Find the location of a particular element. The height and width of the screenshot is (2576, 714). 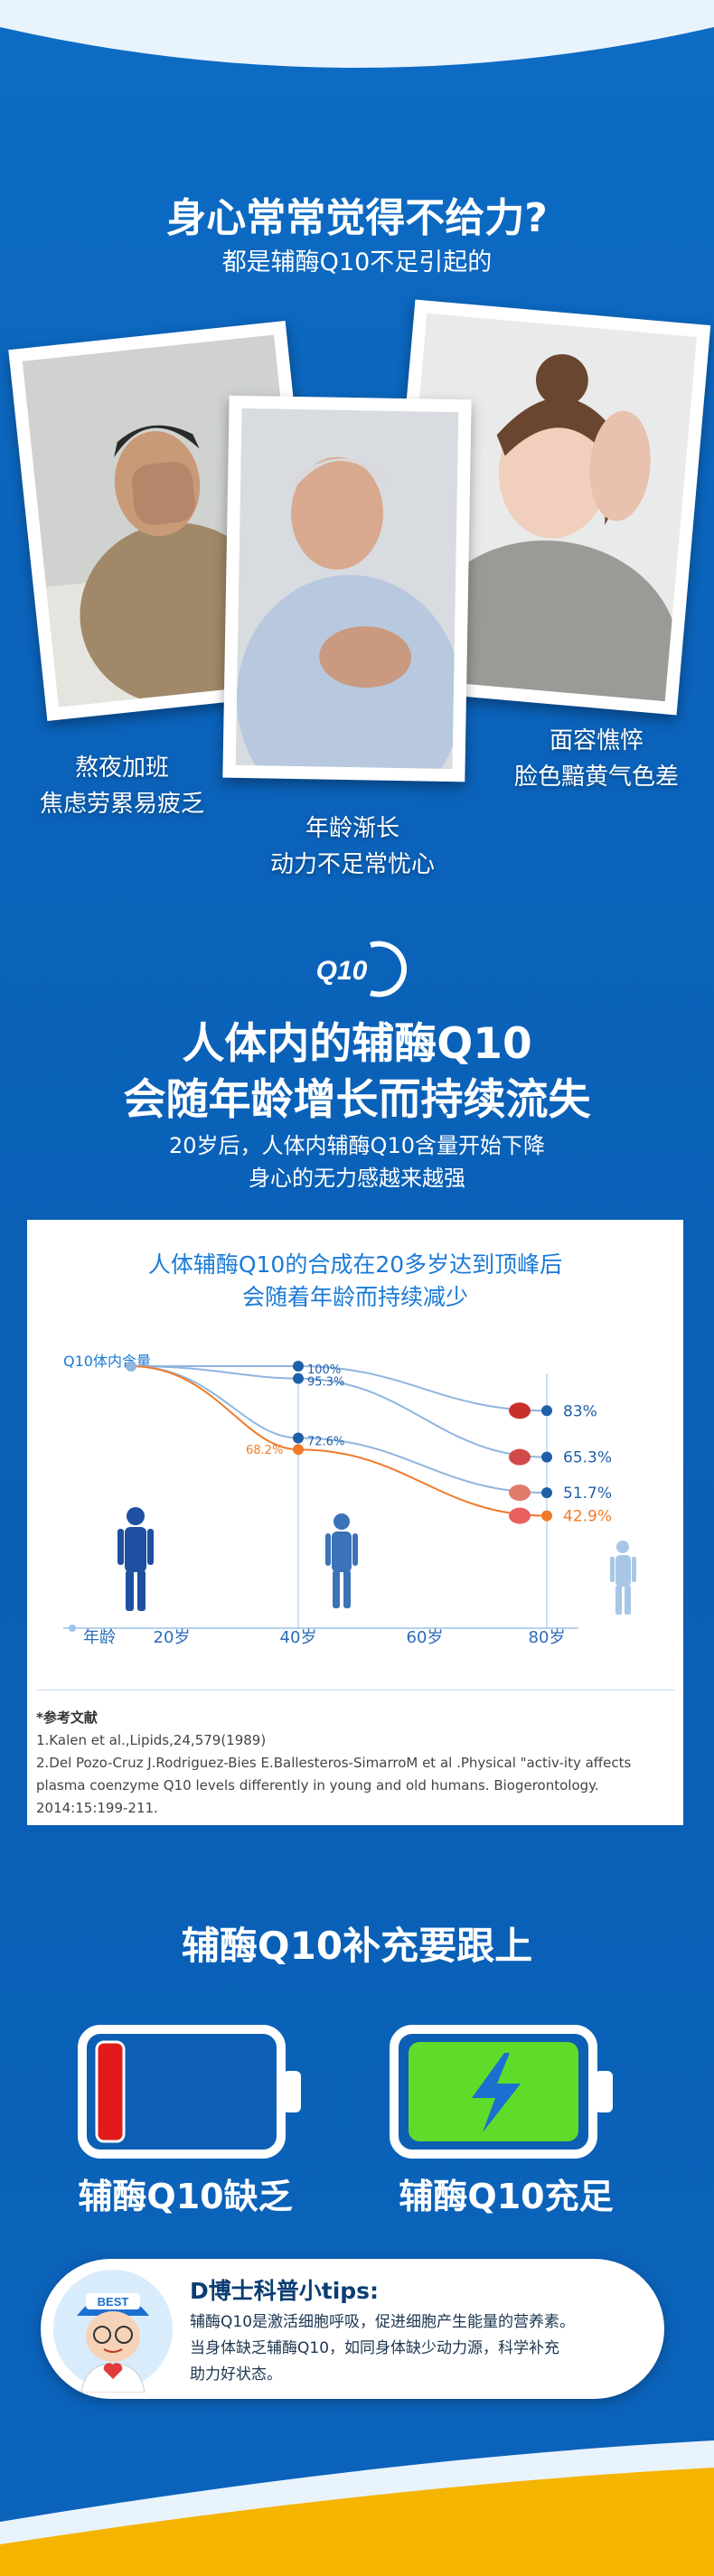

liver-icon is located at coordinates (520, 1515).